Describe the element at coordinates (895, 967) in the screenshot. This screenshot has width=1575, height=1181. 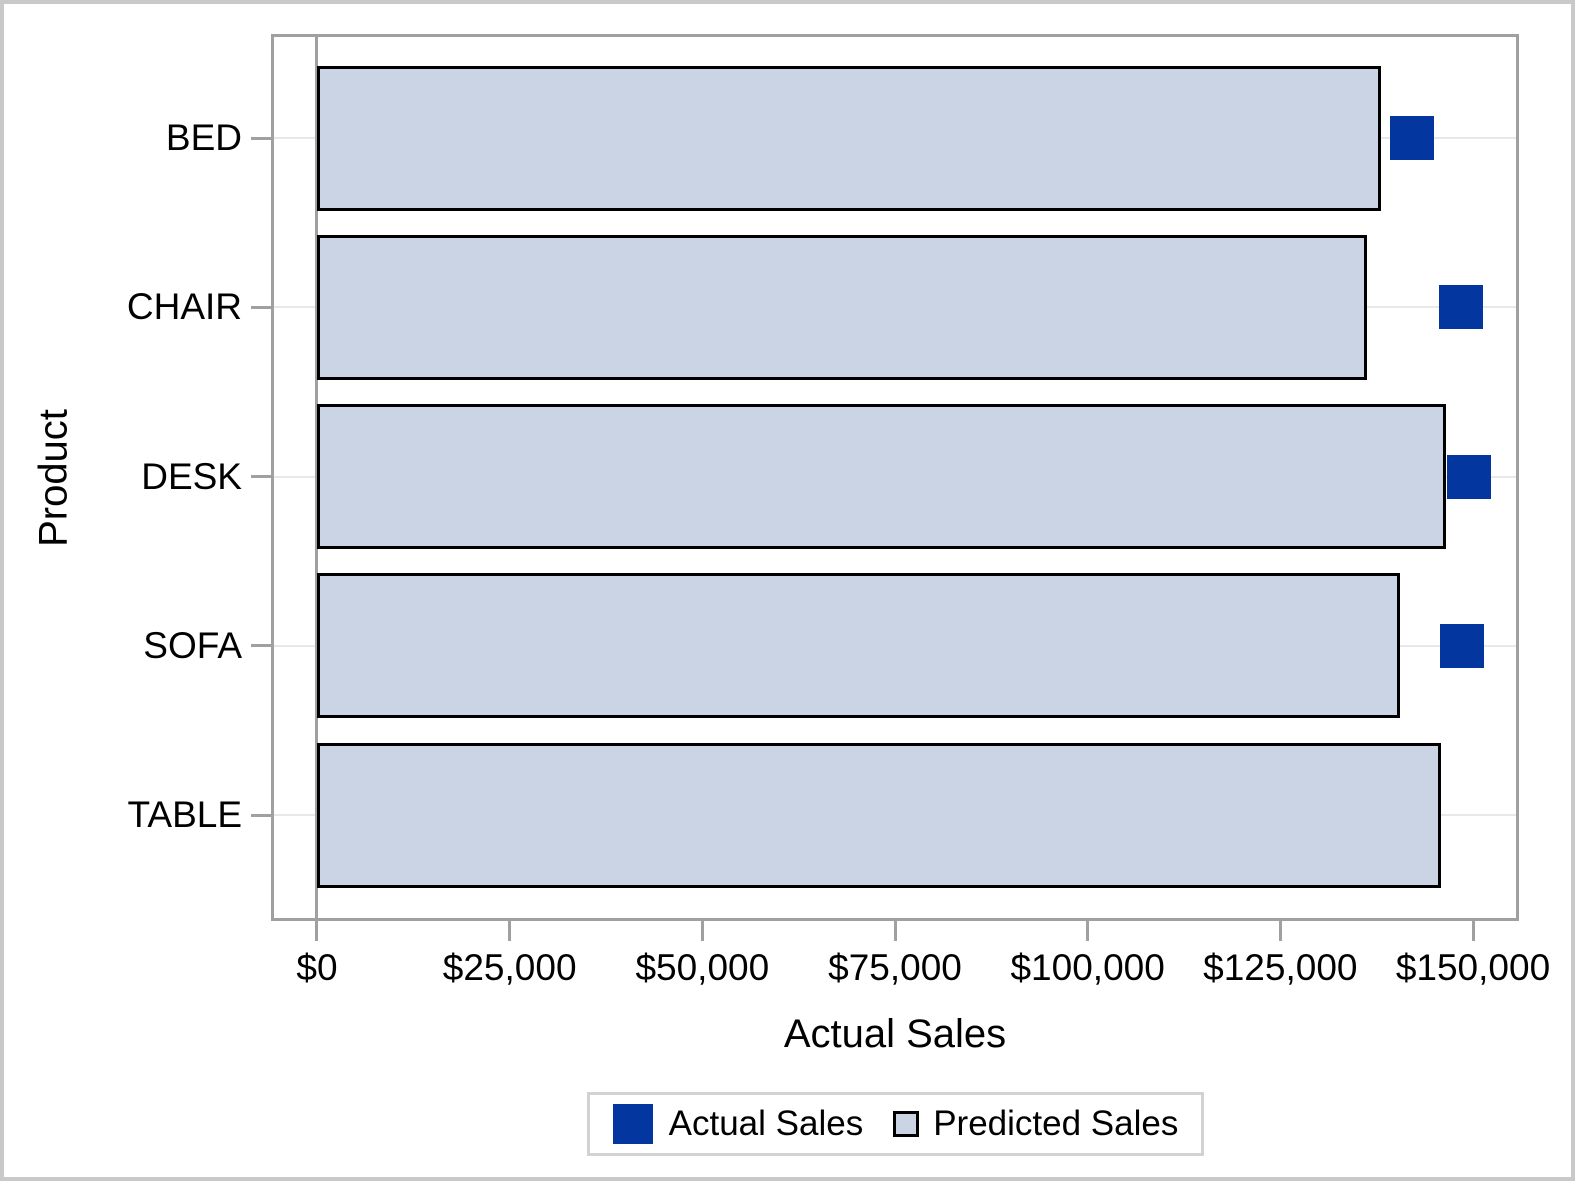
I see `x-tick-label: $75,000` at that location.